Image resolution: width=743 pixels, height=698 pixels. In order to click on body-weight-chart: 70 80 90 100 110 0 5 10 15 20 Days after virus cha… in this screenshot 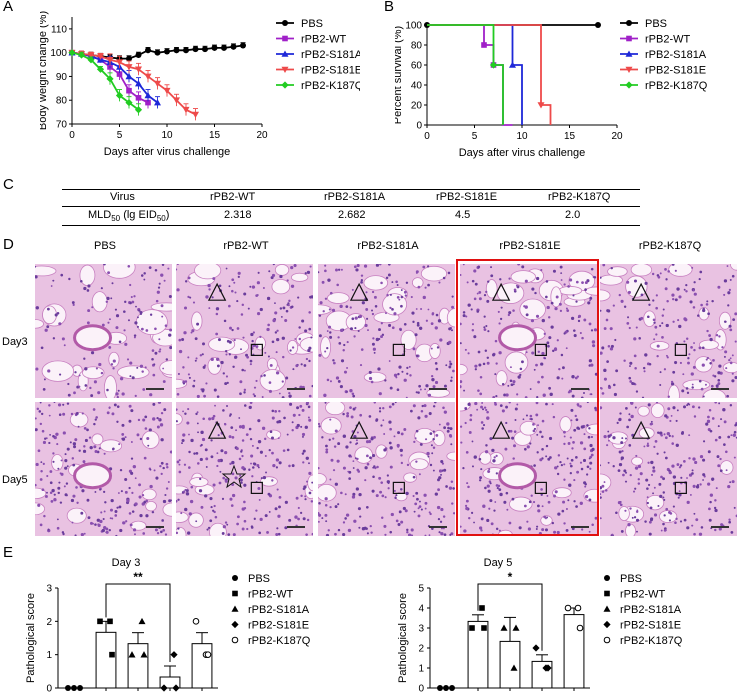, I will do `click(200, 84)`.